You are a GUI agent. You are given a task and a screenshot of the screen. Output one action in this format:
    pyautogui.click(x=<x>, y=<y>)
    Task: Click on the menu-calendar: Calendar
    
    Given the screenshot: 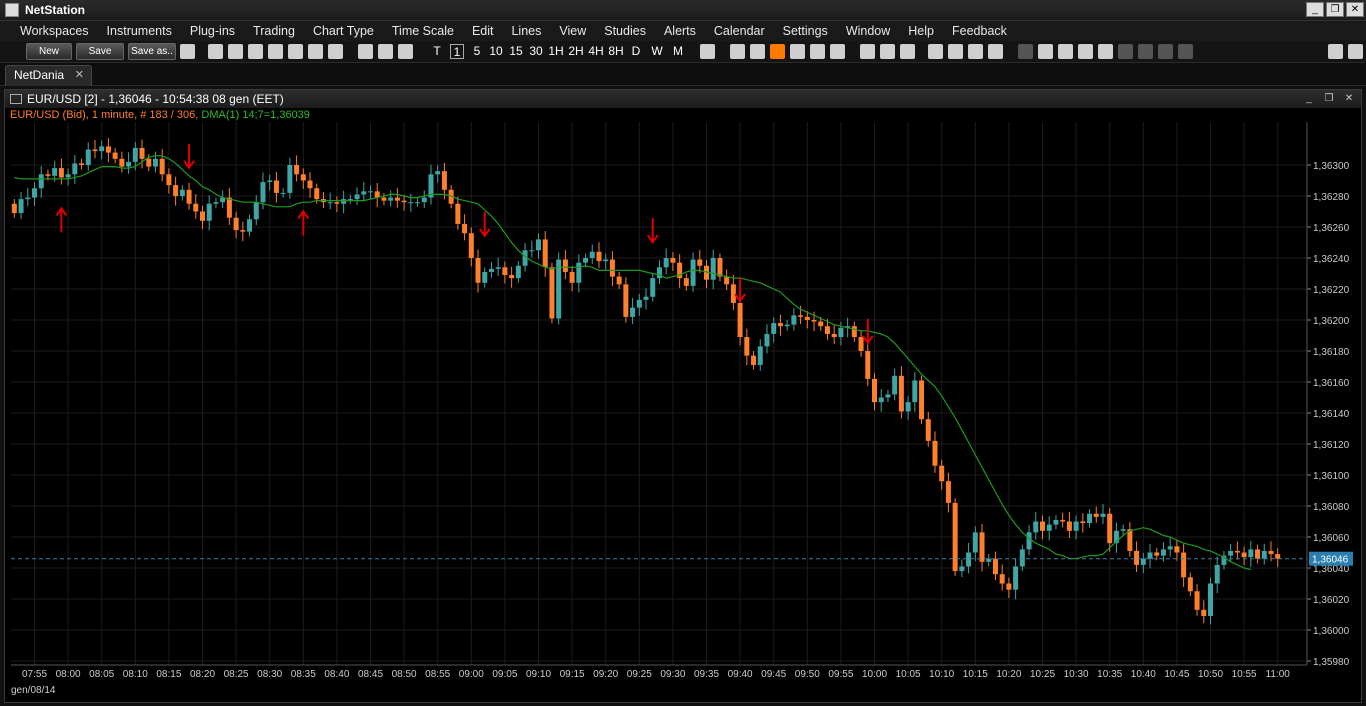 What is the action you would take?
    pyautogui.click(x=739, y=31)
    